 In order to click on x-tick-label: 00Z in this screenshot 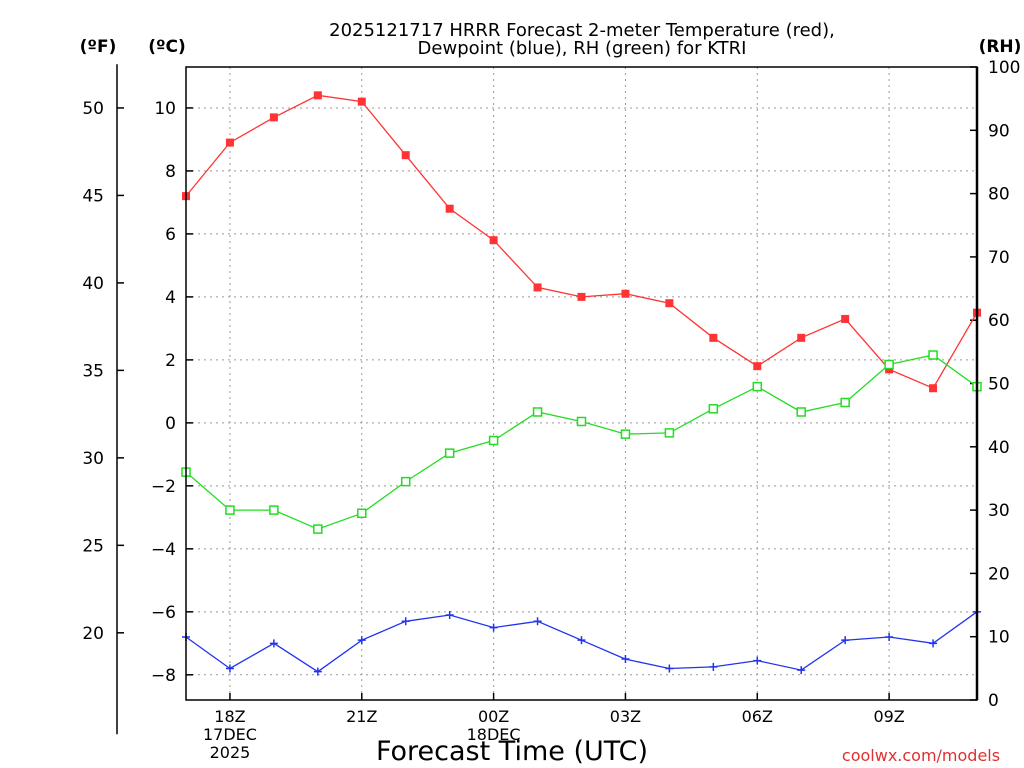, I will do `click(493, 716)`.